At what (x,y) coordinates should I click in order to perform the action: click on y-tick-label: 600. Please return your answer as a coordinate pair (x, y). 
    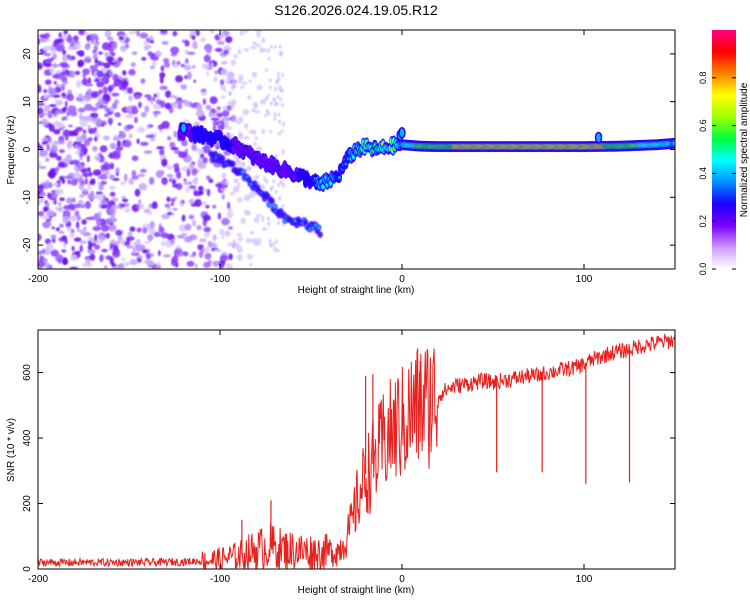
    Looking at the image, I should click on (27, 372).